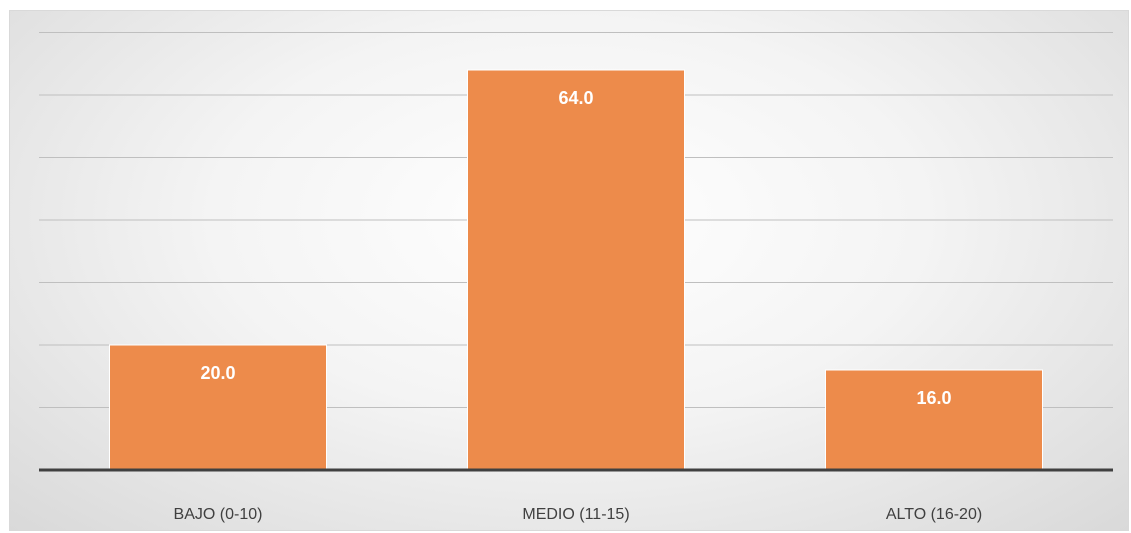 This screenshot has height=533, width=1131. Describe the element at coordinates (575, 98) in the screenshot. I see `data-label: 64.0` at that location.